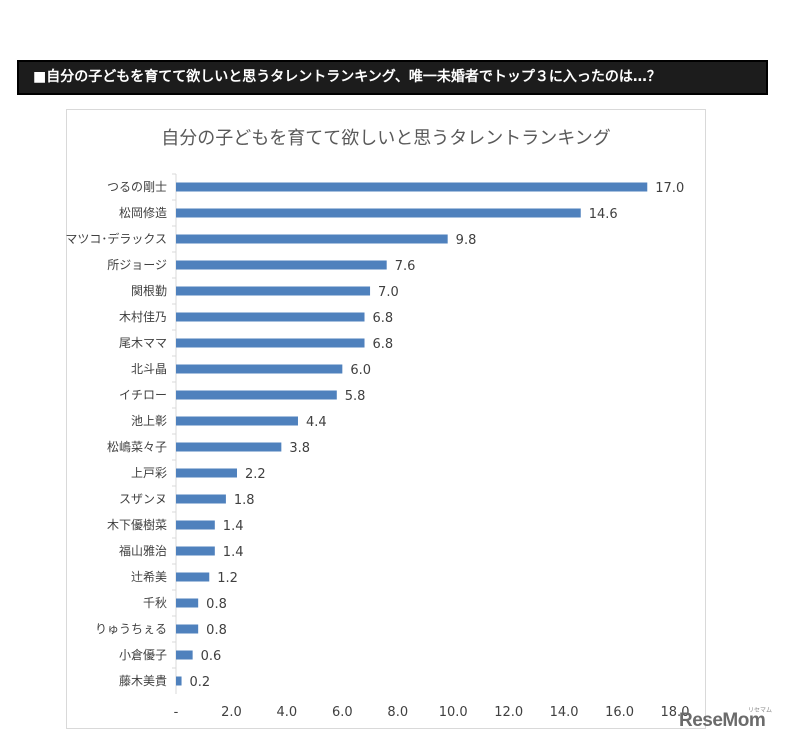 The width and height of the screenshot is (786, 747). What do you see at coordinates (137, 525) in the screenshot?
I see `category-label: 木下優樹菜` at bounding box center [137, 525].